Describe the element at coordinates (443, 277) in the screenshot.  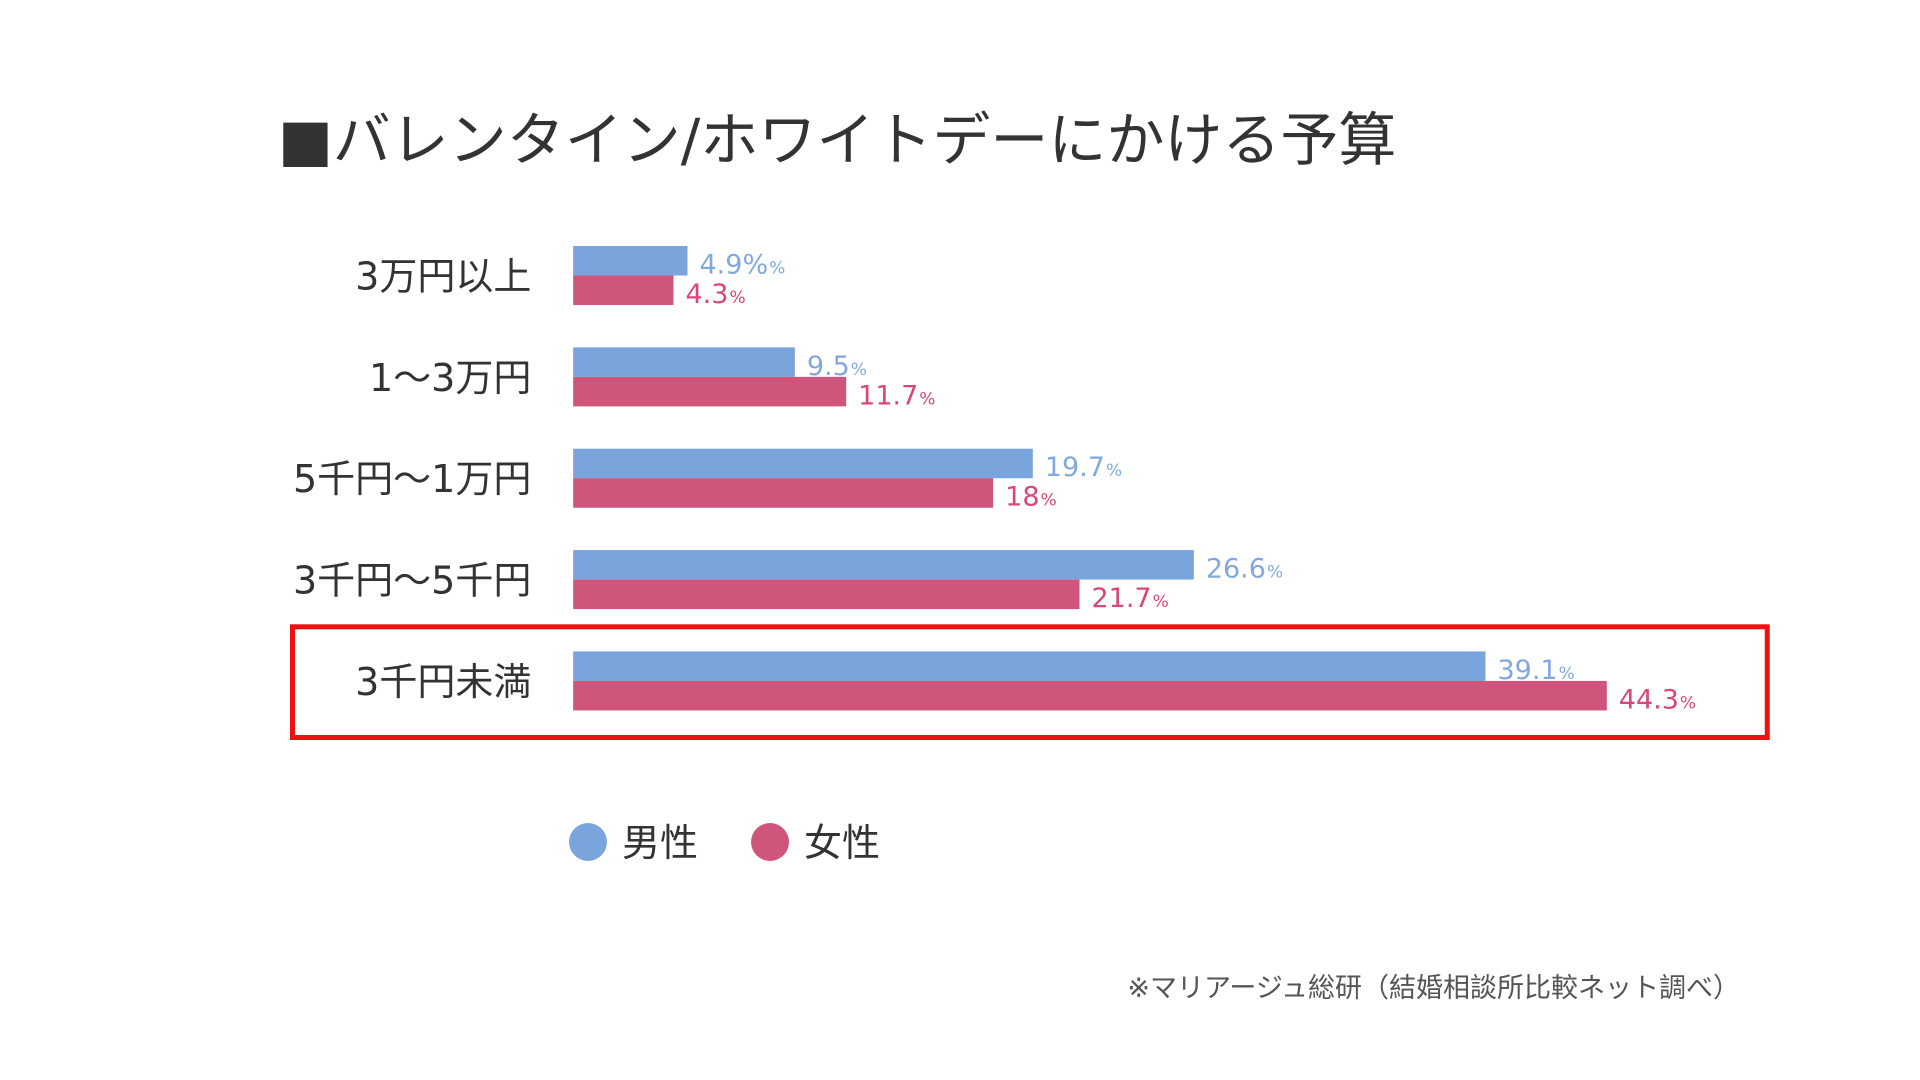
I see `category-label: 3万円以上` at that location.